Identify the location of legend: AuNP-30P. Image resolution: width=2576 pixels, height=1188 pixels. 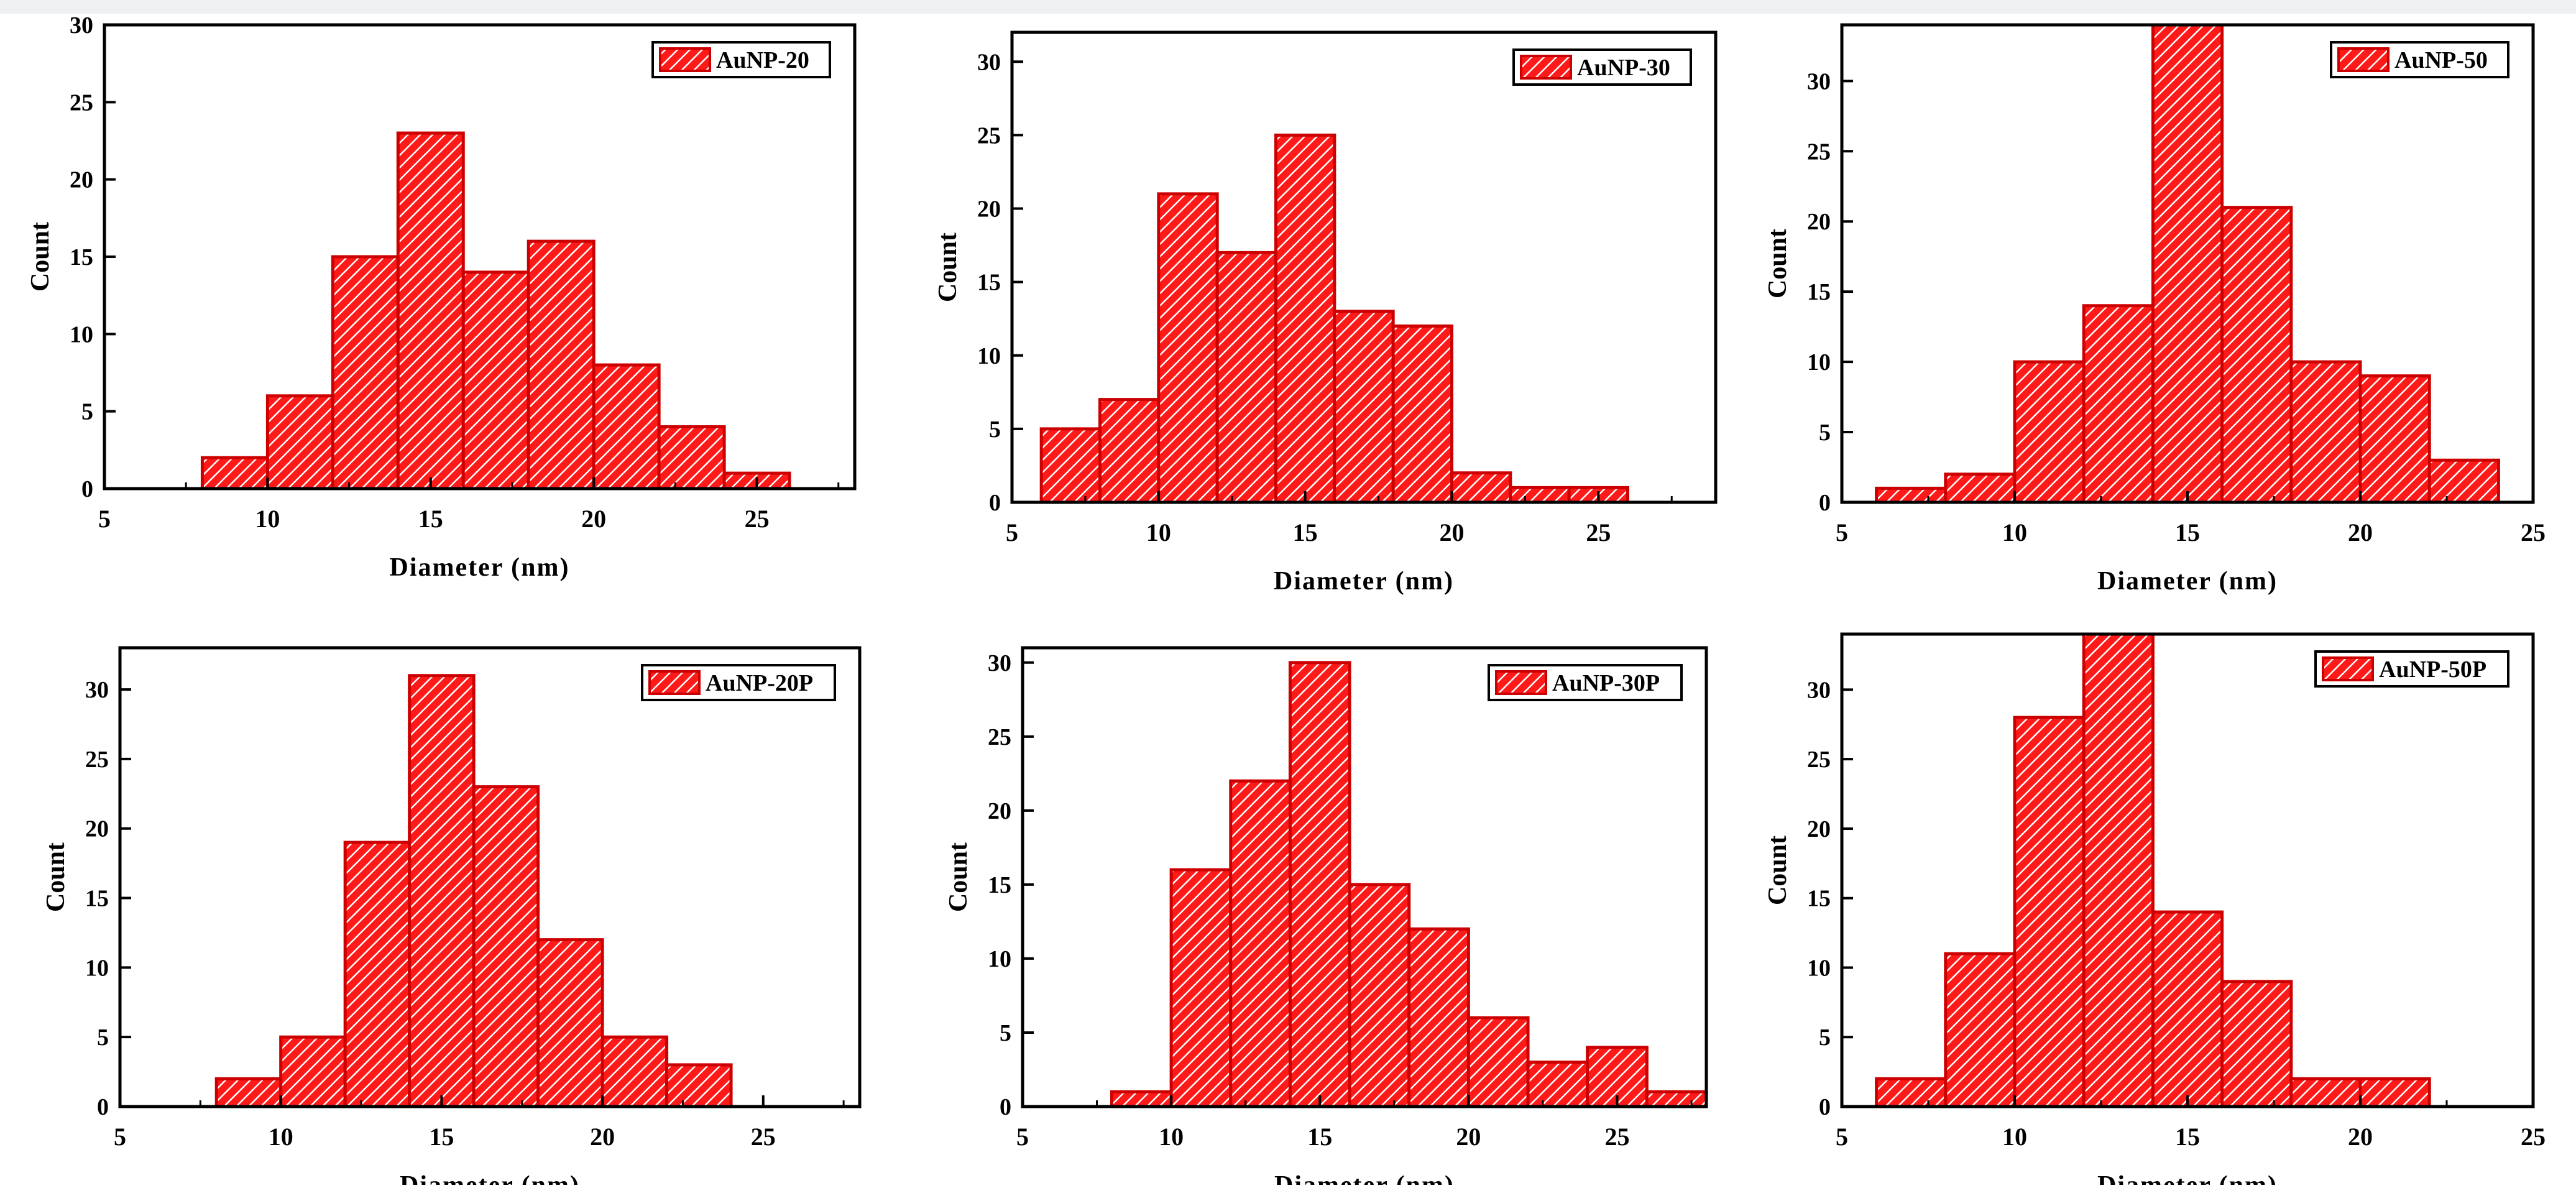
(1585, 682).